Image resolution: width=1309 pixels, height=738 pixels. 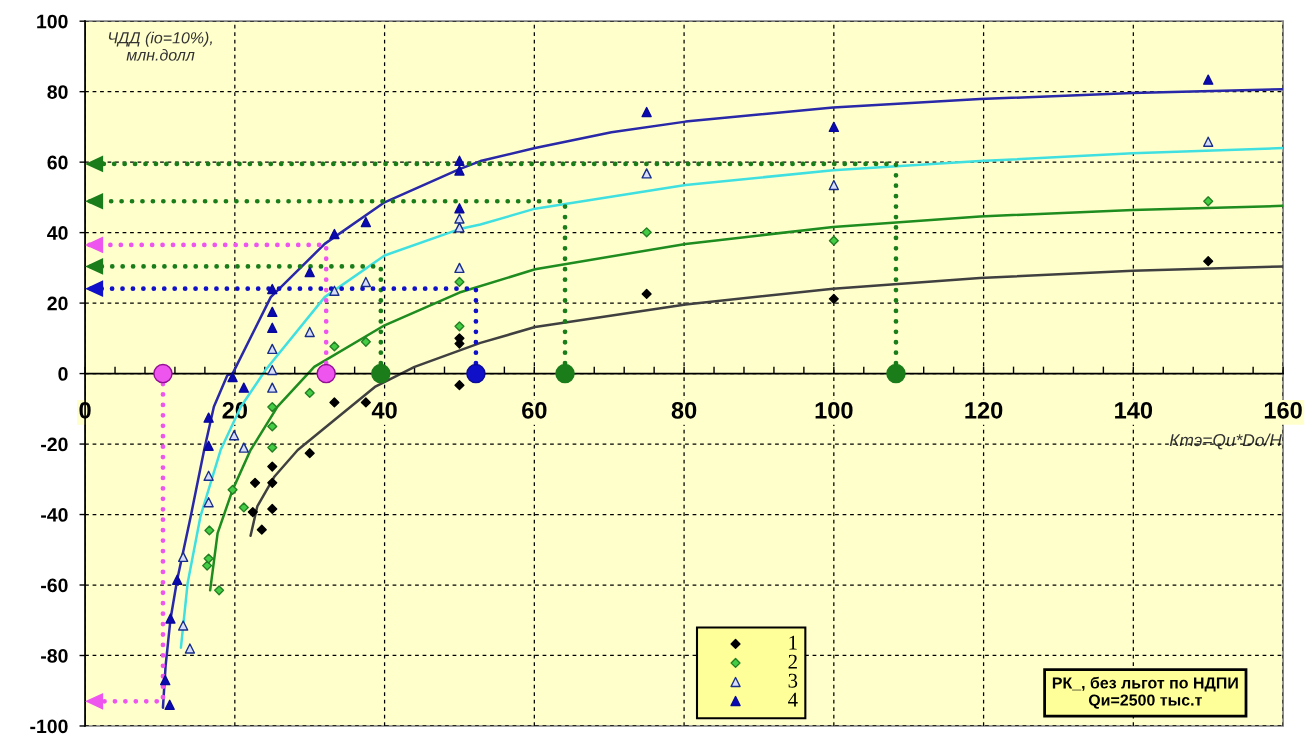 What do you see at coordinates (57, 303) in the screenshot?
I see `y-tick-label: 20` at bounding box center [57, 303].